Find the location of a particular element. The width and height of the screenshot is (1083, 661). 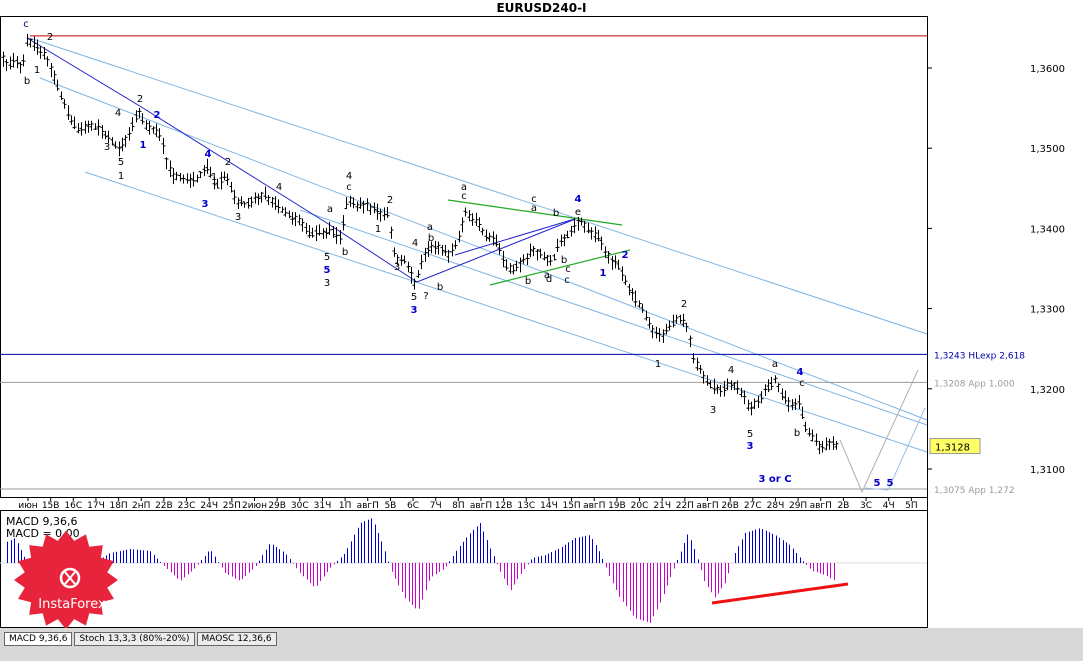

date-tick-label: 29B is located at coordinates (277, 506).